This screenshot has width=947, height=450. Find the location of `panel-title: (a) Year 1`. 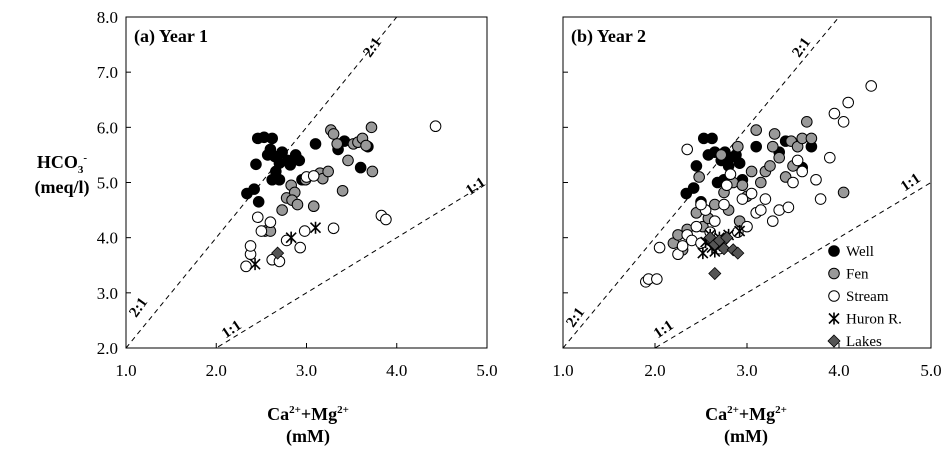

panel-title: (a) Year 1 is located at coordinates (171, 36).